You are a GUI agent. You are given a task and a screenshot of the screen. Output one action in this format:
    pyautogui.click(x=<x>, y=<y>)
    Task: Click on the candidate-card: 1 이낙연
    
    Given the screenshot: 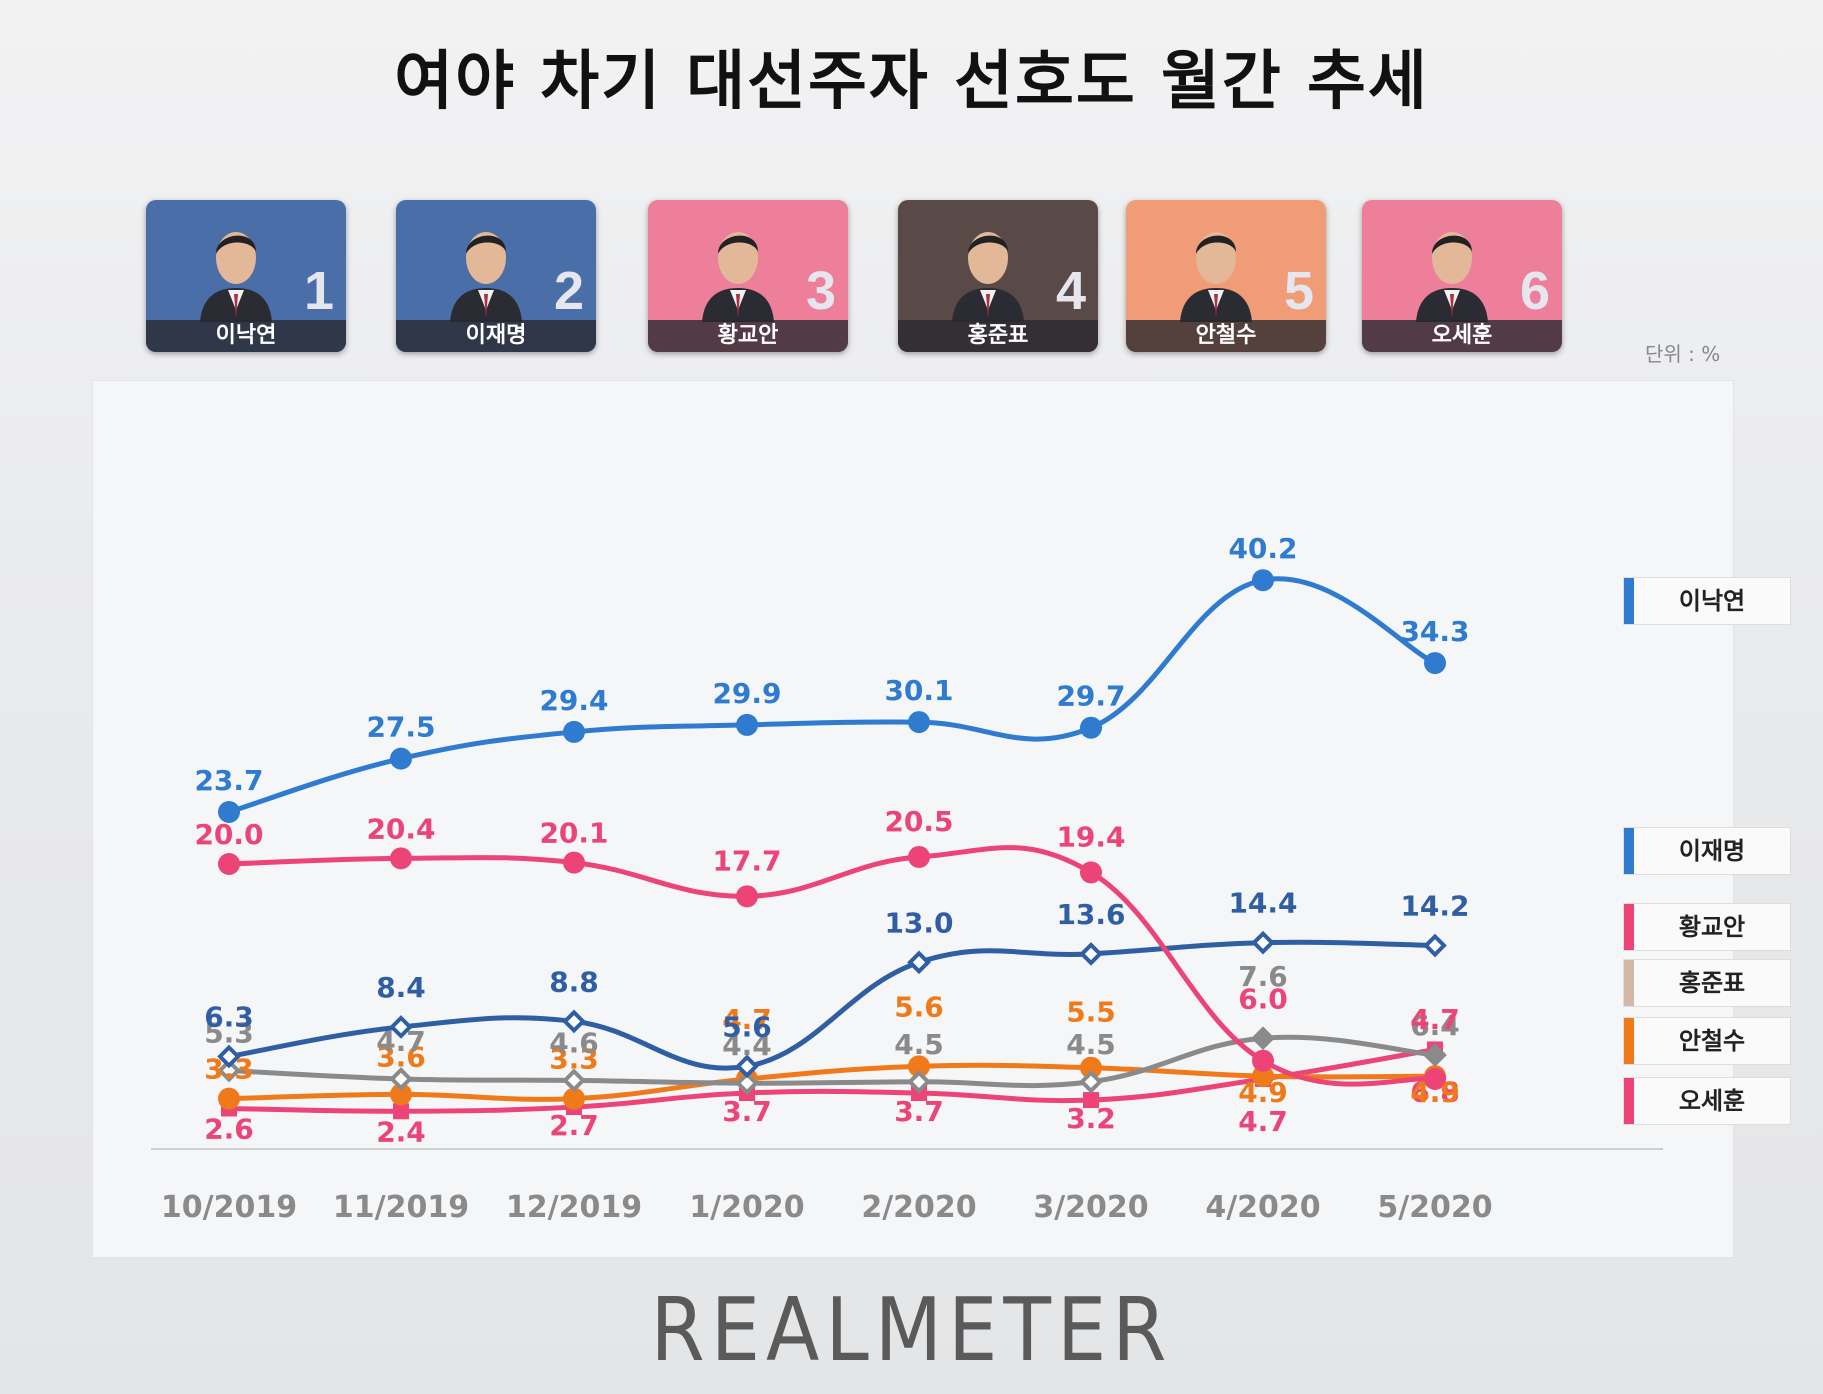 What is the action you would take?
    pyautogui.click(x=246, y=276)
    